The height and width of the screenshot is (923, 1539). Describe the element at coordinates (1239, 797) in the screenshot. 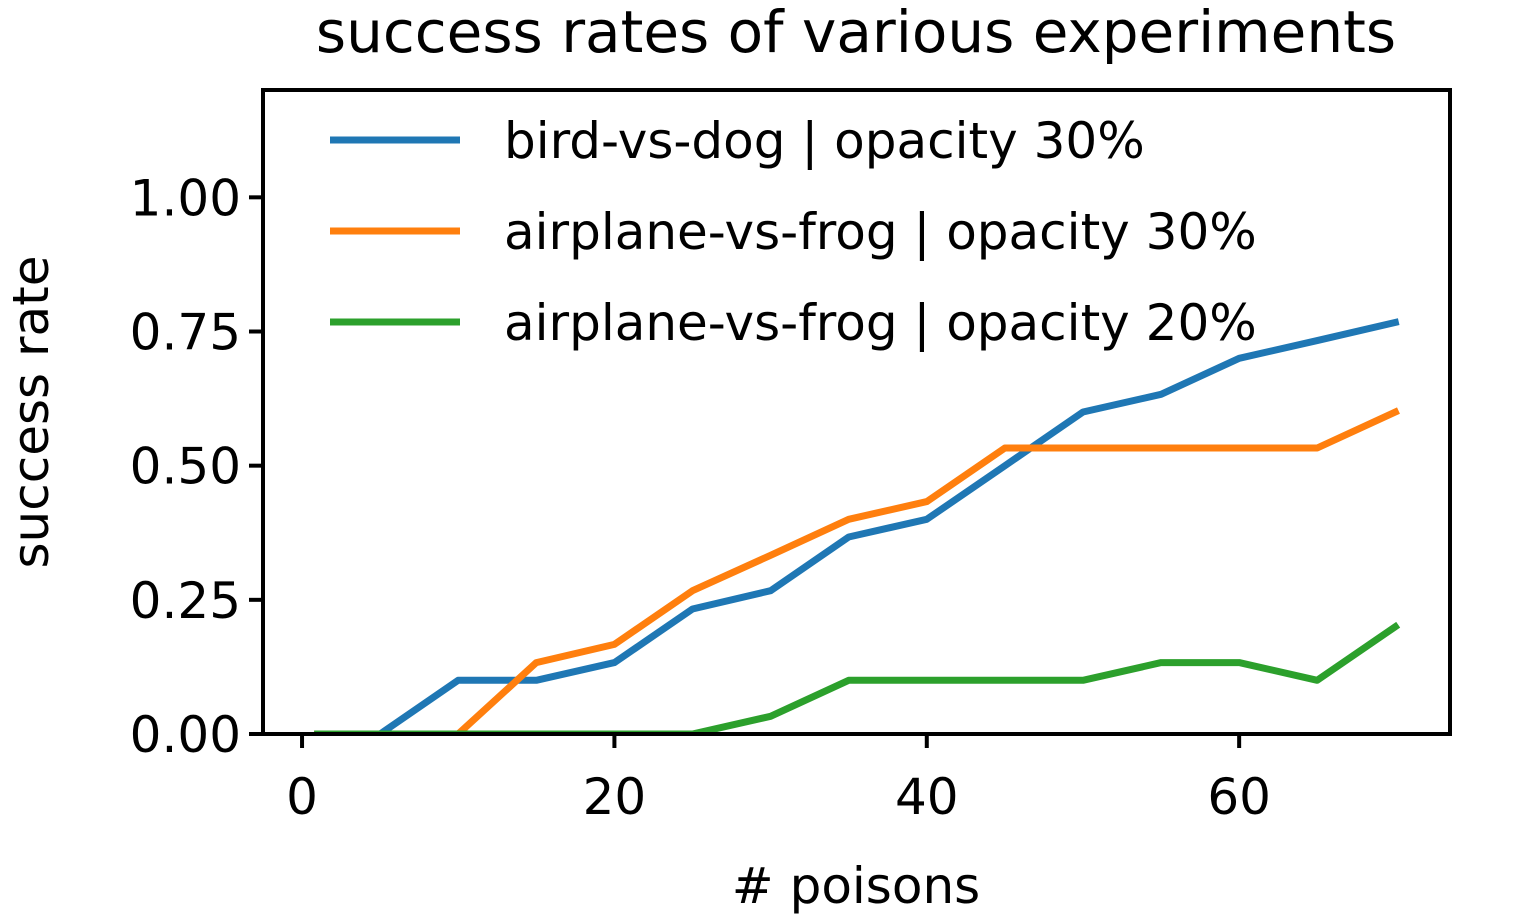

I see `x-tick-label: 60` at that location.